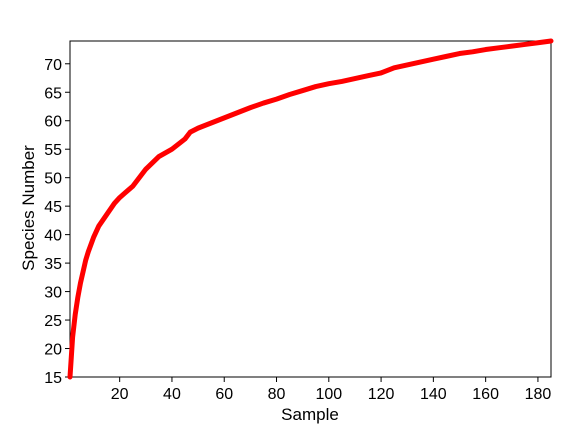 Image resolution: width=566 pixels, height=442 pixels. I want to click on x-tick-label: 40, so click(172, 394).